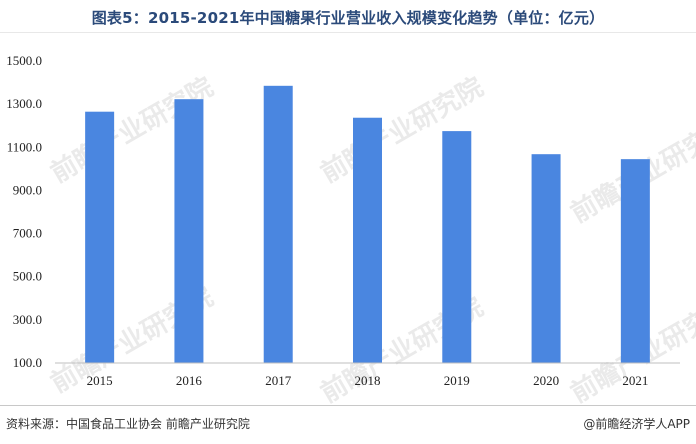 The width and height of the screenshot is (696, 444). I want to click on bar-2017, so click(278, 224).